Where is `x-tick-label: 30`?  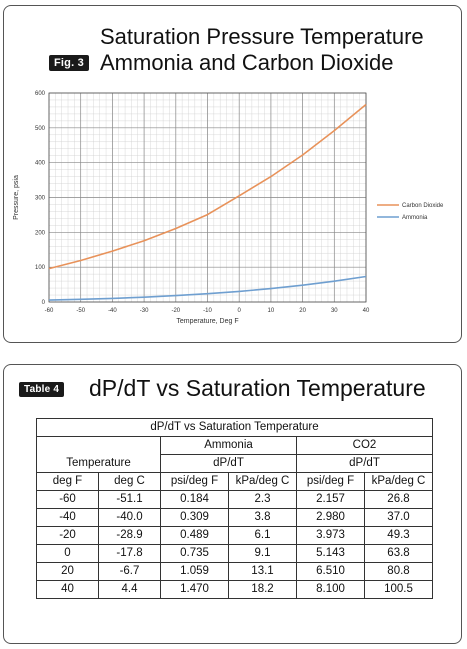
x-tick-label: 30 is located at coordinates (334, 311).